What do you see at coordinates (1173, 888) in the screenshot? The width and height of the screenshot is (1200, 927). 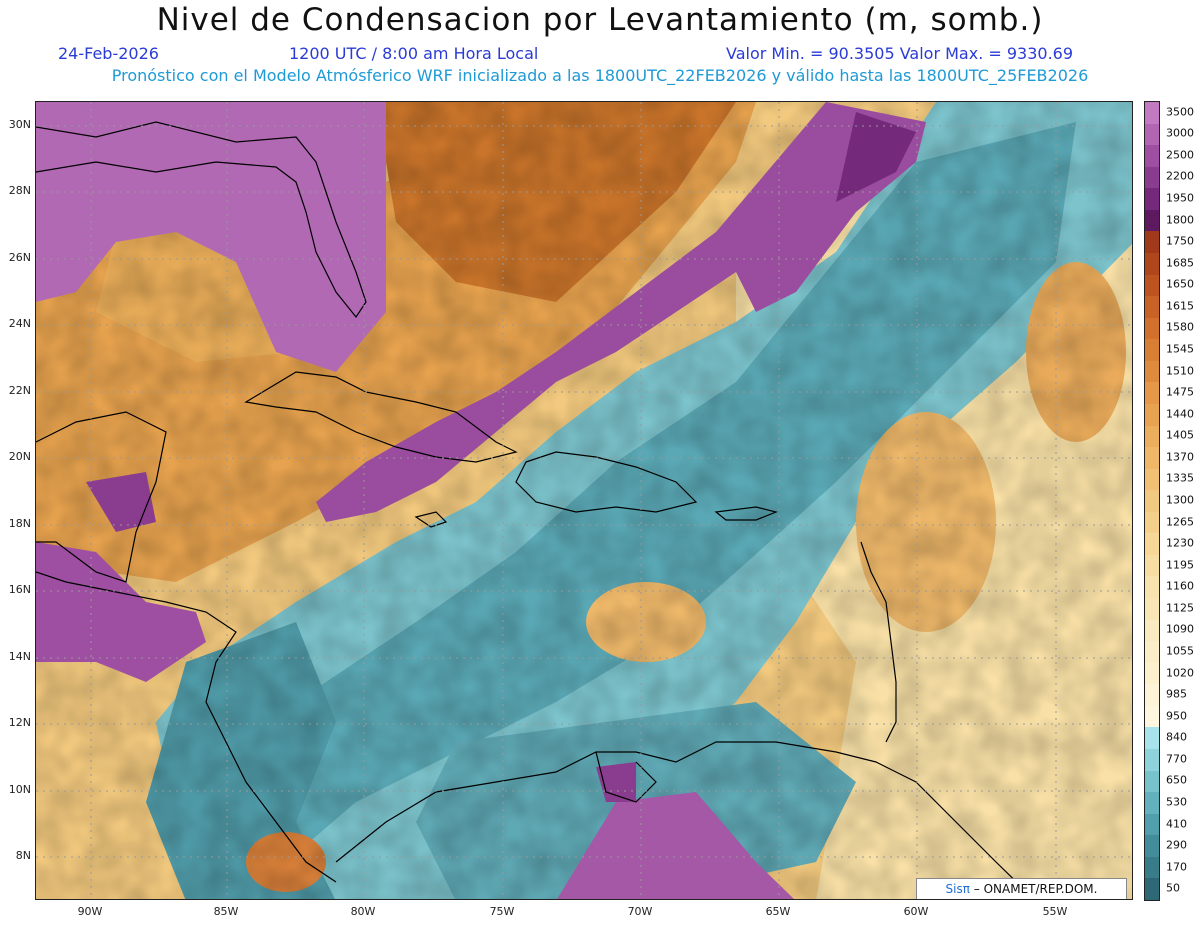 I see `colorbar-label: 50` at bounding box center [1173, 888].